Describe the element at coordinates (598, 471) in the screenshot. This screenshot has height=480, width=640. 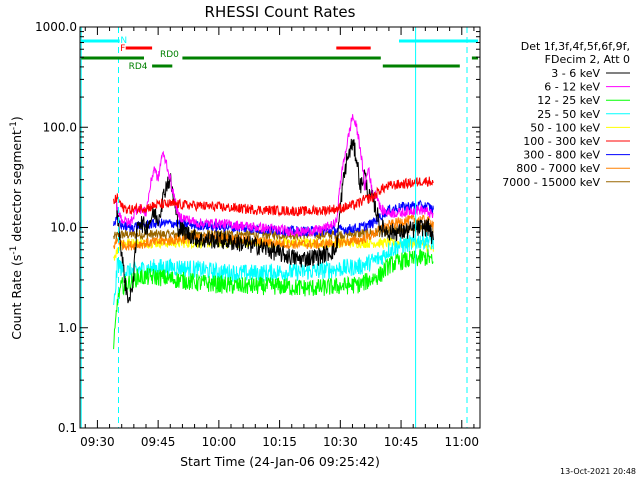
I see `footer-timestamp: 13-Oct-2021 20:48` at that location.